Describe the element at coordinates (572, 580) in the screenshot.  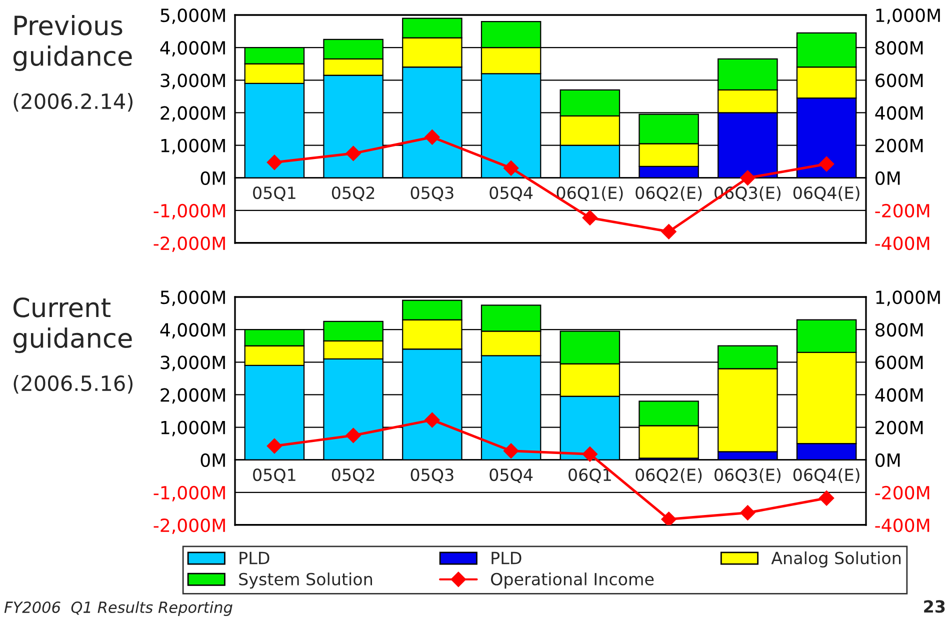
I see `legend-label: Operational Income` at that location.